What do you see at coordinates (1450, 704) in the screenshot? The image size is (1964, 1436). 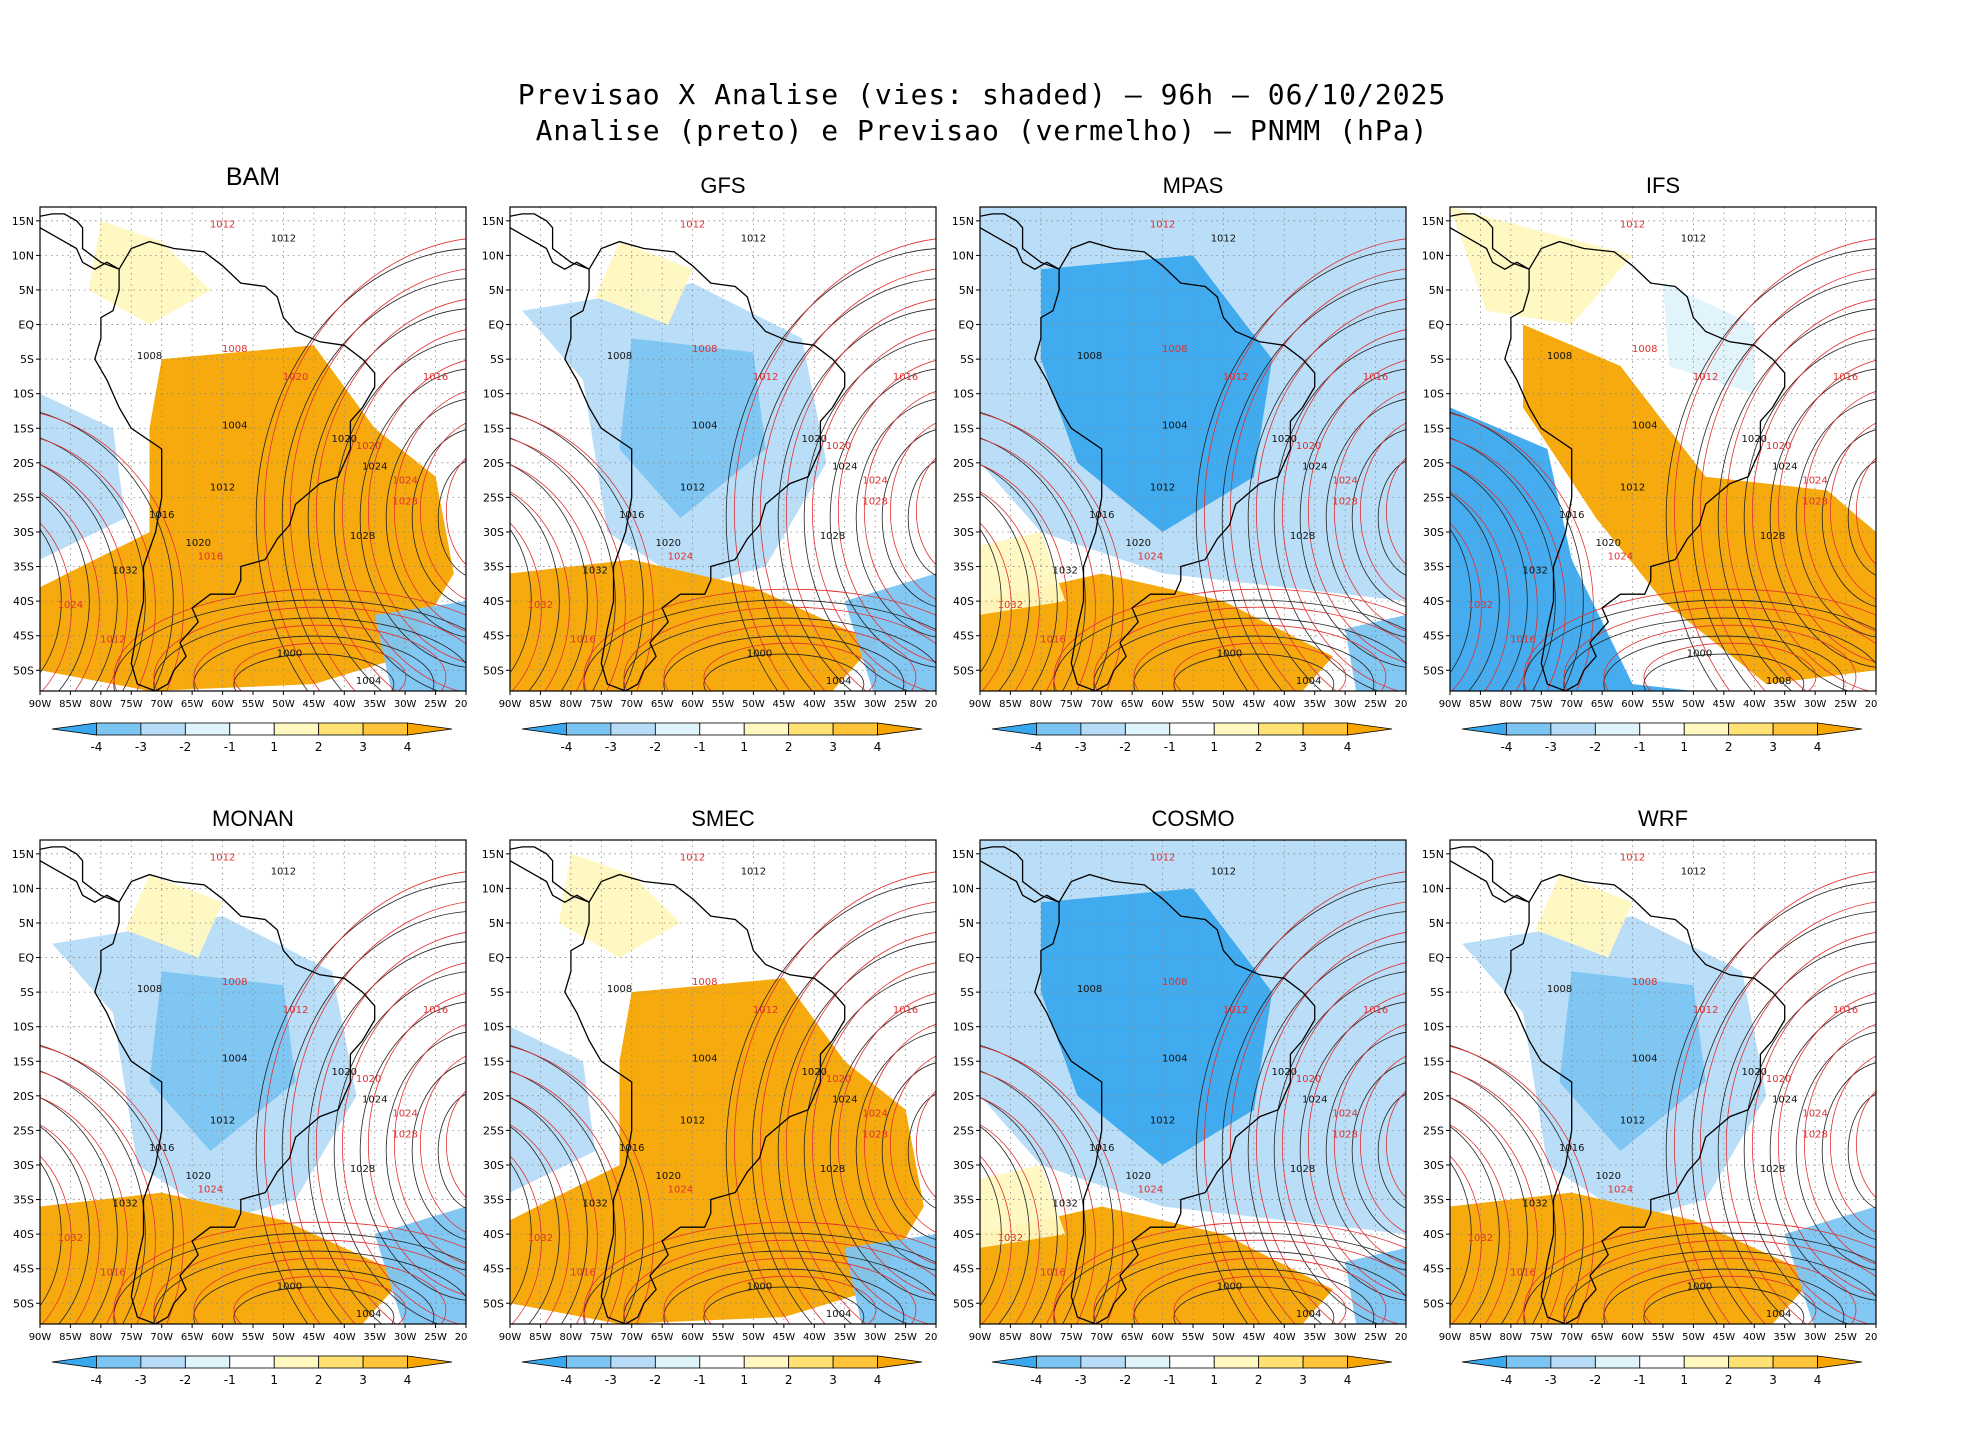 I see `lon-tick-label: 90W` at bounding box center [1450, 704].